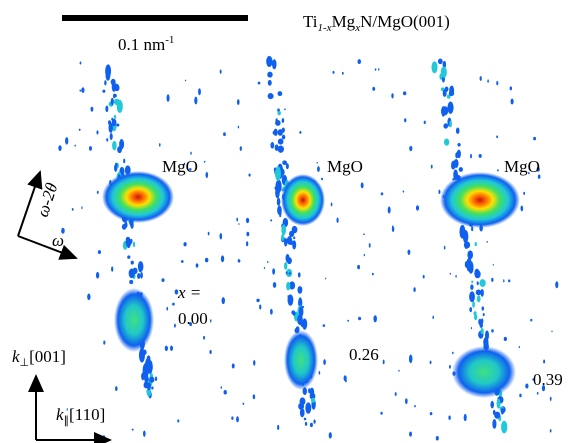 This screenshot has width=571, height=443. What do you see at coordinates (58, 240) in the screenshot?
I see `axis-label: ω` at bounding box center [58, 240].